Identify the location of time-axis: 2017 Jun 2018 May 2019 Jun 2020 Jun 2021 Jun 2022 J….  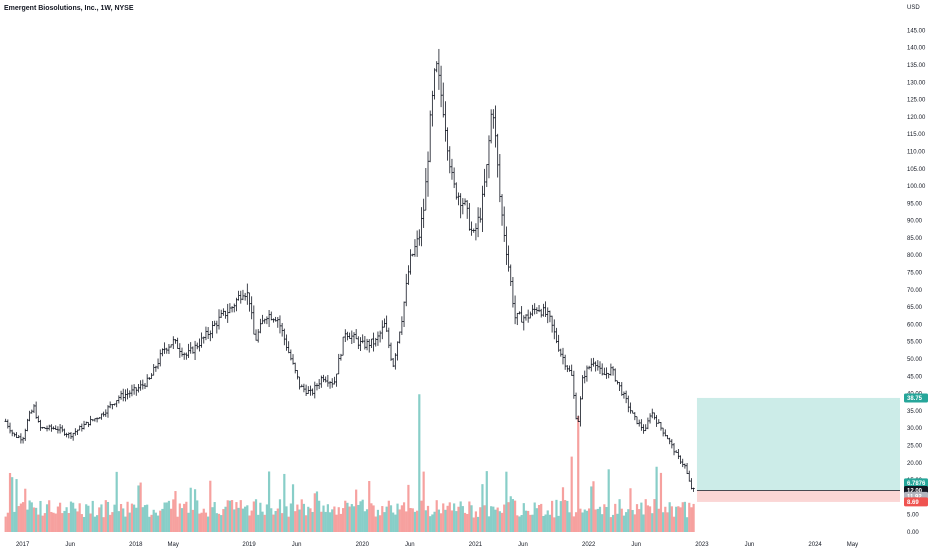
(437, 545).